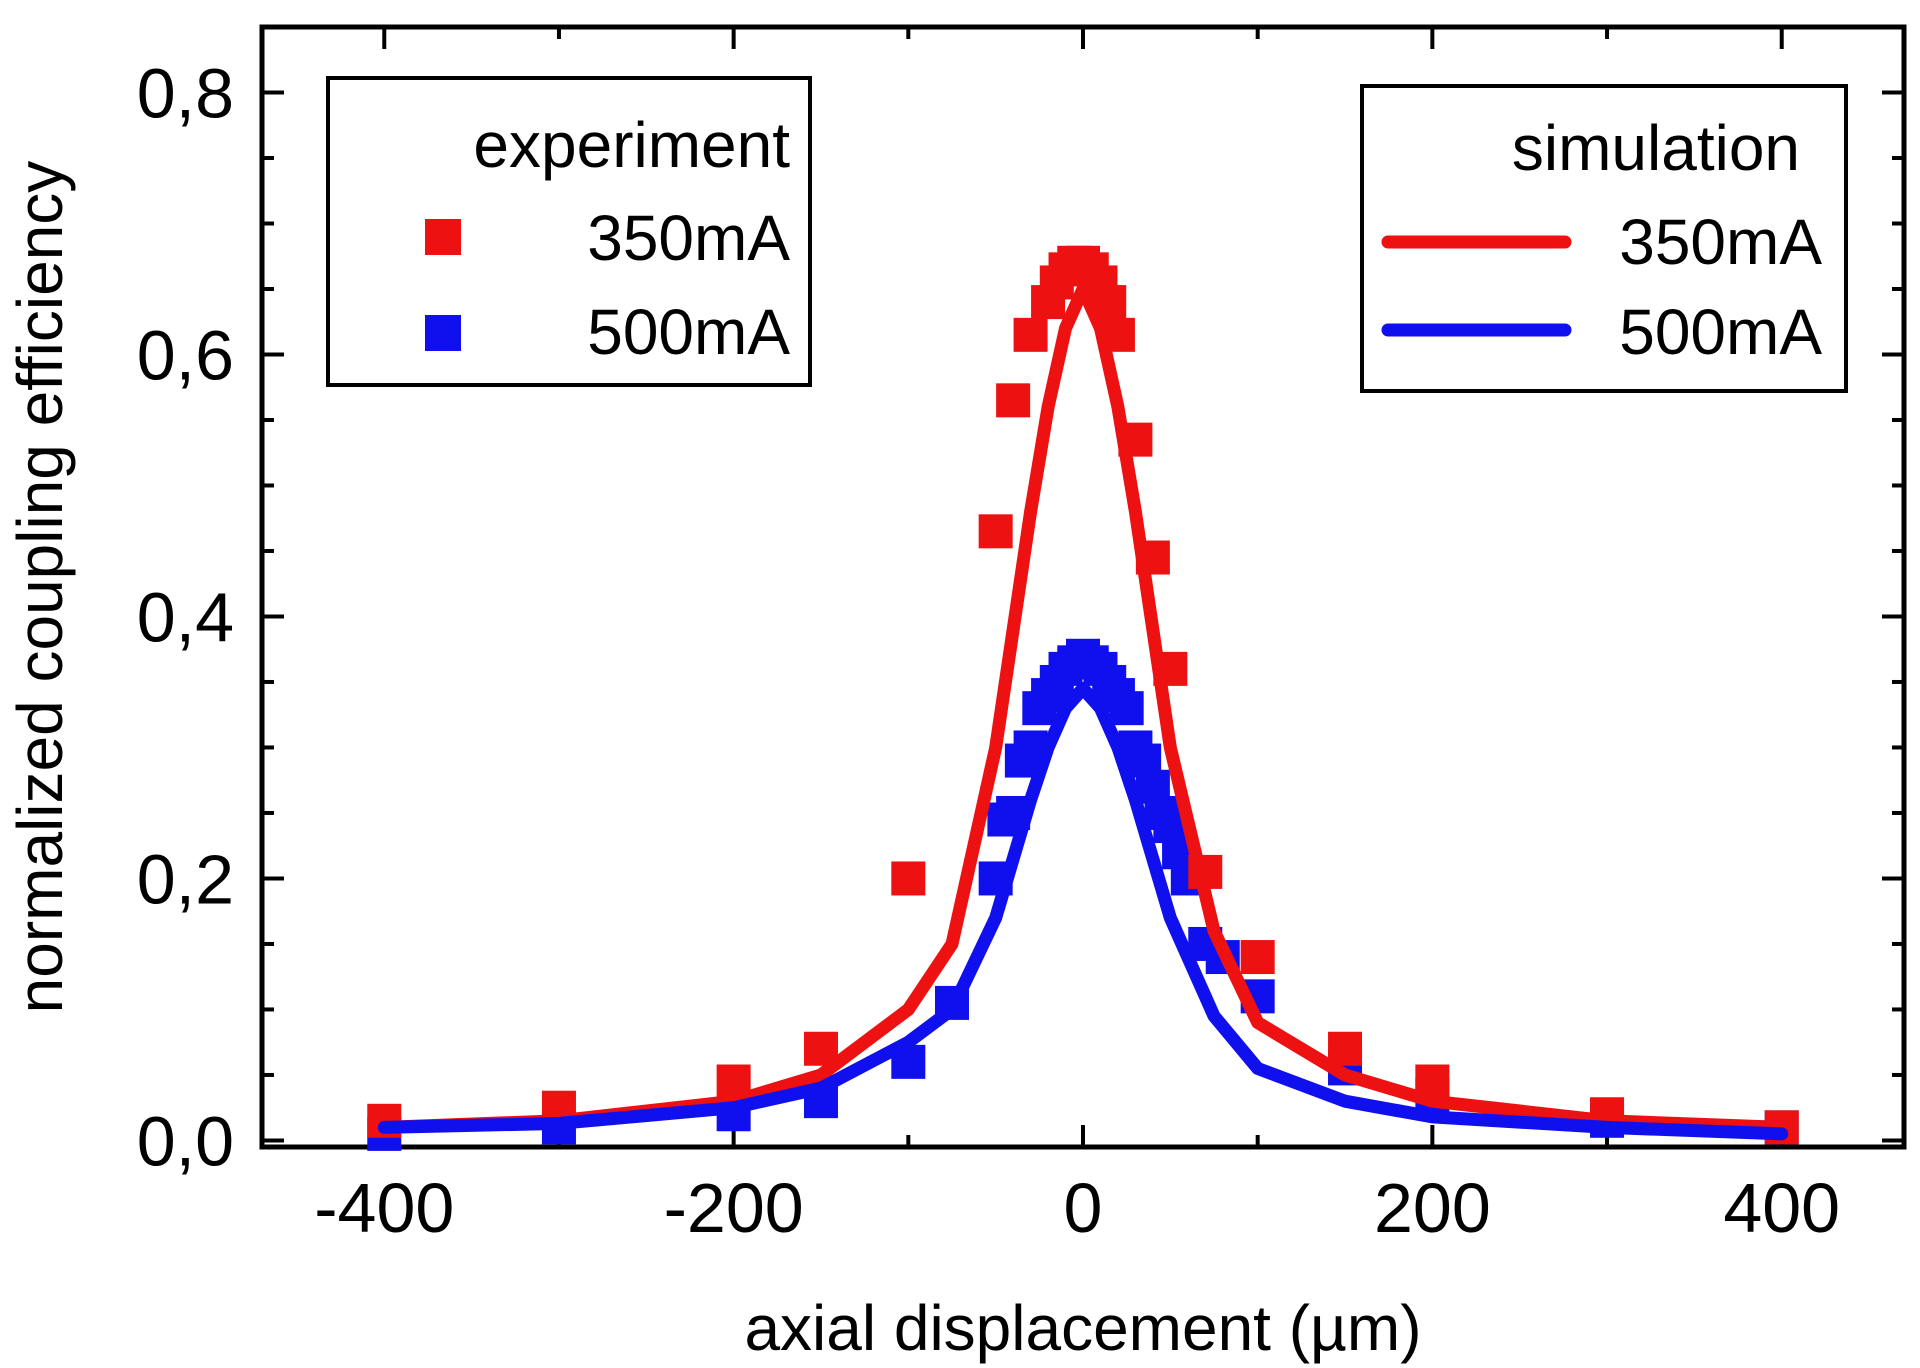 The height and width of the screenshot is (1368, 1920). Describe the element at coordinates (40, 587) in the screenshot. I see `y-axis-title: normalized coupling efficiency` at that location.